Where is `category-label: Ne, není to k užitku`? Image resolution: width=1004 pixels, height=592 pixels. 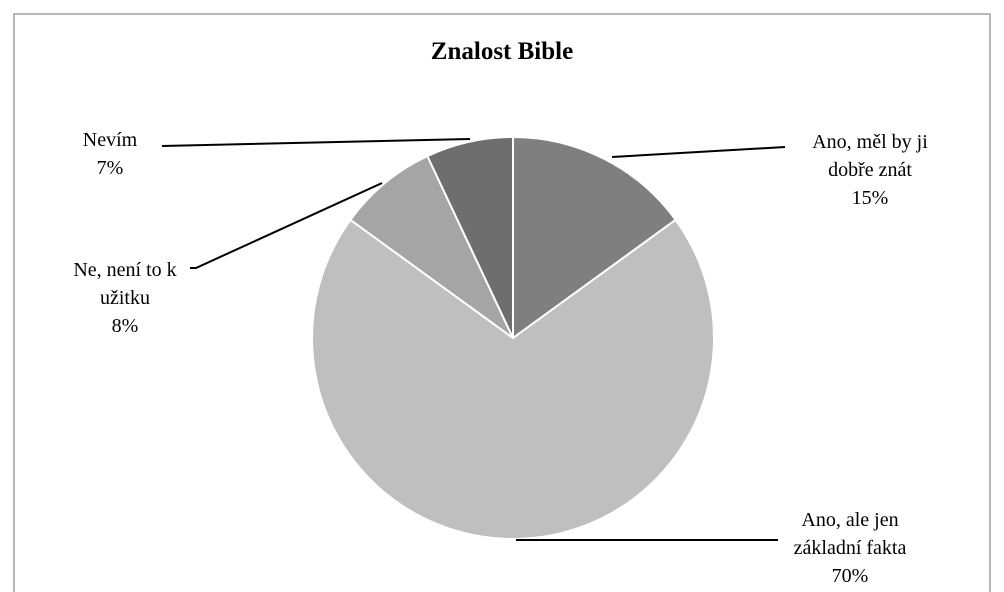
category-label: Ne, není to k užitku is located at coordinates (125, 284).